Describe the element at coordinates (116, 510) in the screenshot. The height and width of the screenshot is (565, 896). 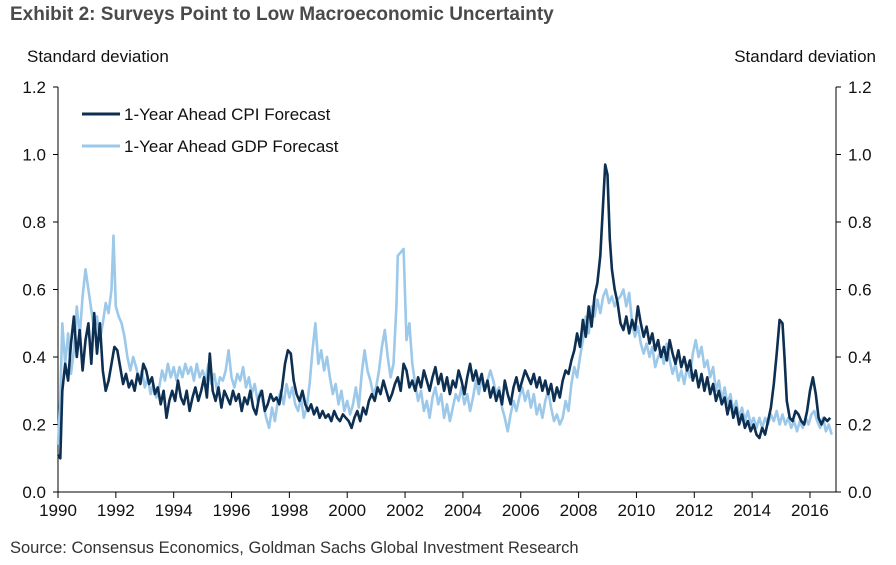
I see `x-tick-label: 1992` at that location.